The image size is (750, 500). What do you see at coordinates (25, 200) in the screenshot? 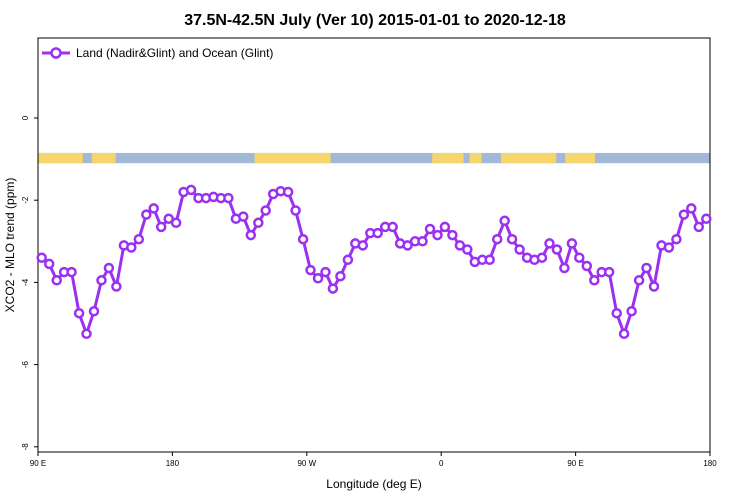
I see `y-tick-label: -2` at bounding box center [25, 200].